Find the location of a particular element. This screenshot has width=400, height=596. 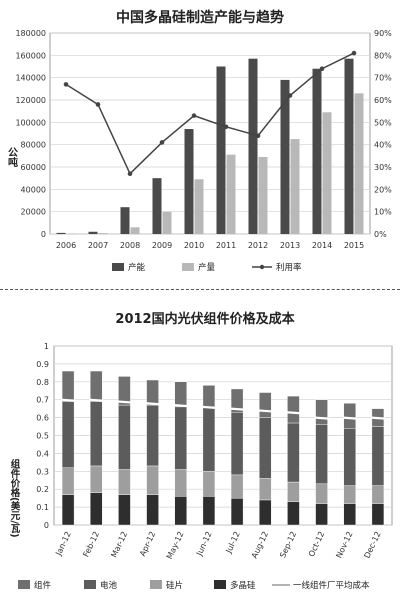

legend-label-capacity: 产能 is located at coordinates (137, 267).